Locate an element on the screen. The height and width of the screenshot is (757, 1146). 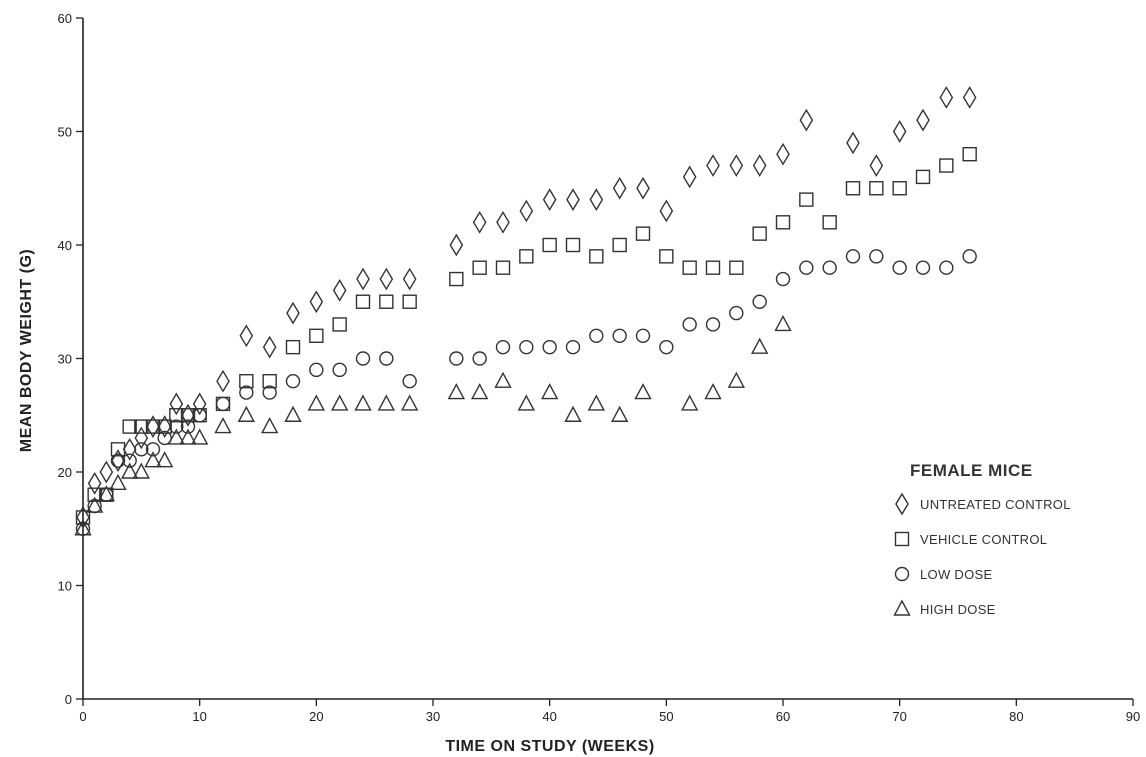
legend-marker-triangle is located at coordinates (902, 607).